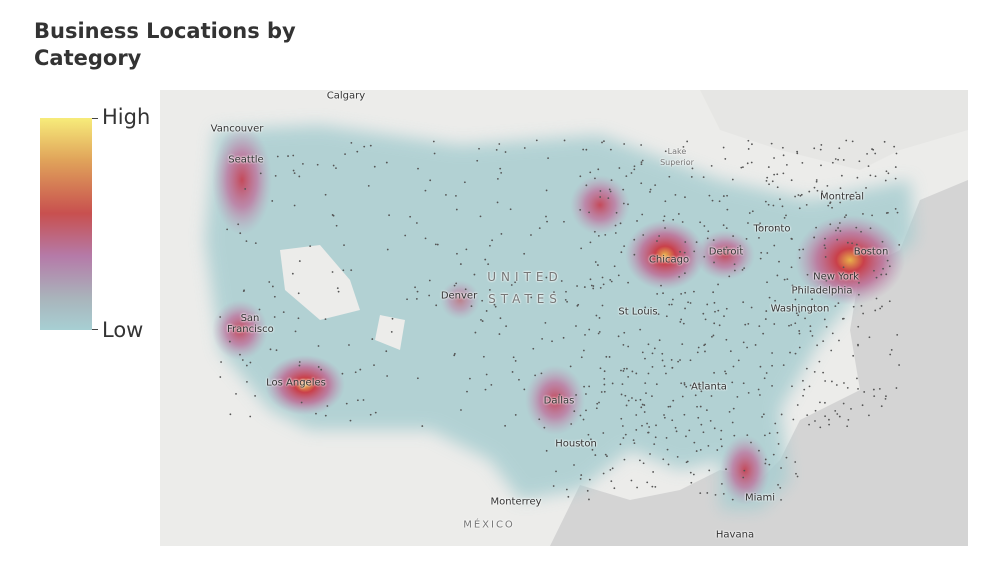  I want to click on map-label: Montreal, so click(842, 197).